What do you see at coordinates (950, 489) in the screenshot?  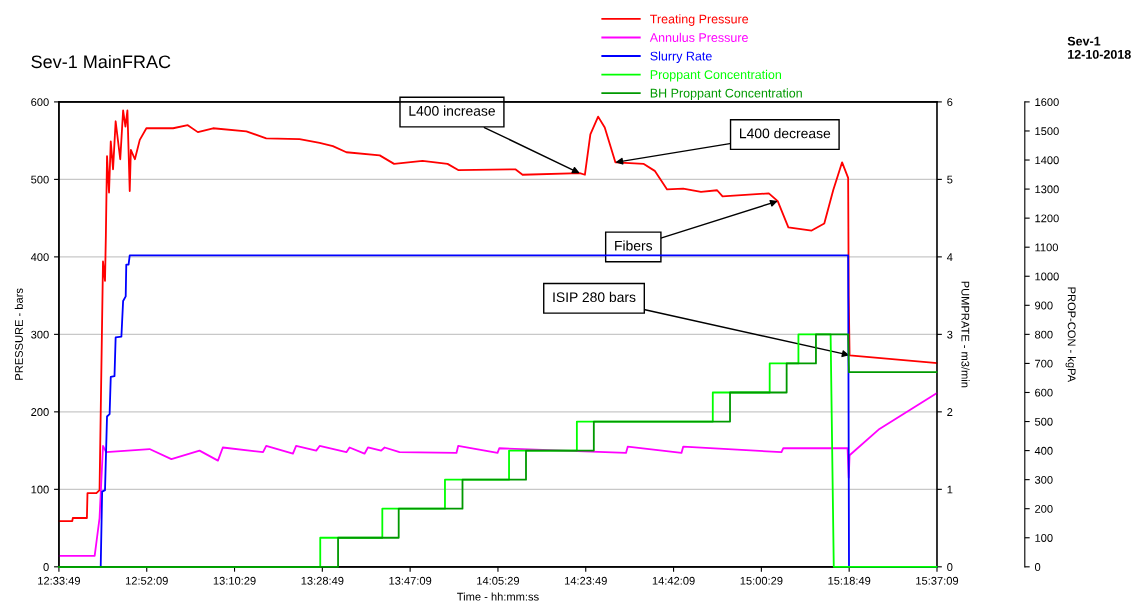 I see `y2-tick-label: 1` at bounding box center [950, 489].